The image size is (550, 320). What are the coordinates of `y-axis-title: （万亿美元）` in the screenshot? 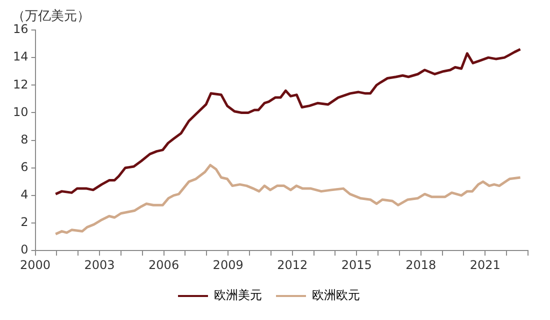 It's located at (51, 16).